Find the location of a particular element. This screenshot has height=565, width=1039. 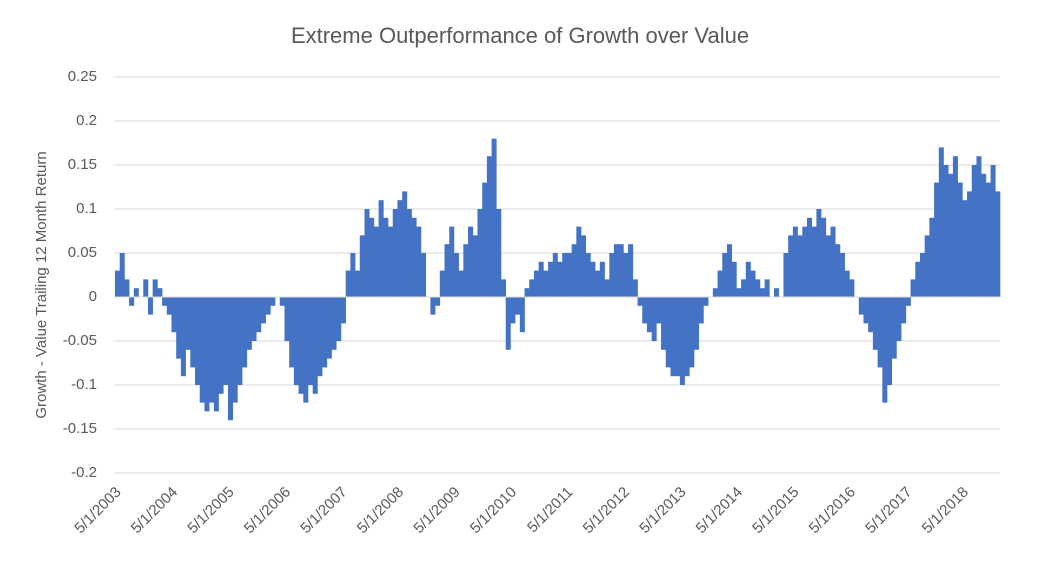

y-tick-label: 0.2 is located at coordinates (86, 120).